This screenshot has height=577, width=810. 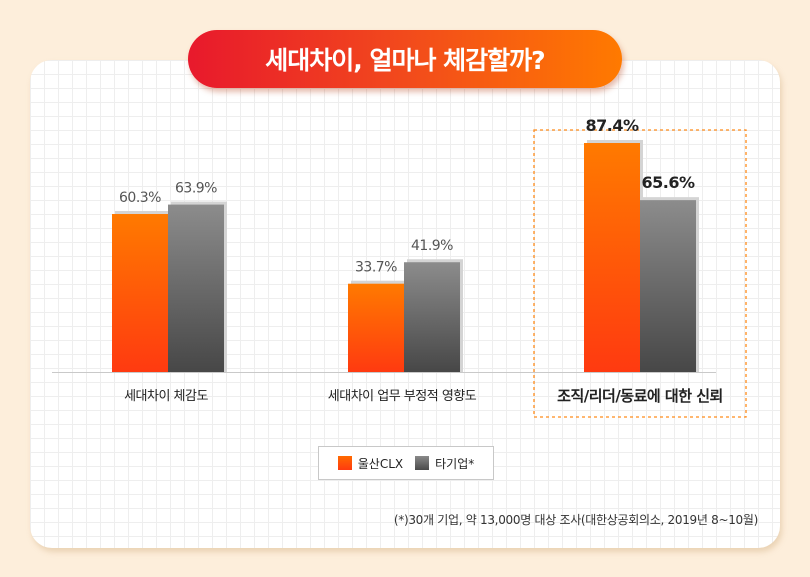 I want to click on data-label: 63.9%, so click(x=196, y=189).